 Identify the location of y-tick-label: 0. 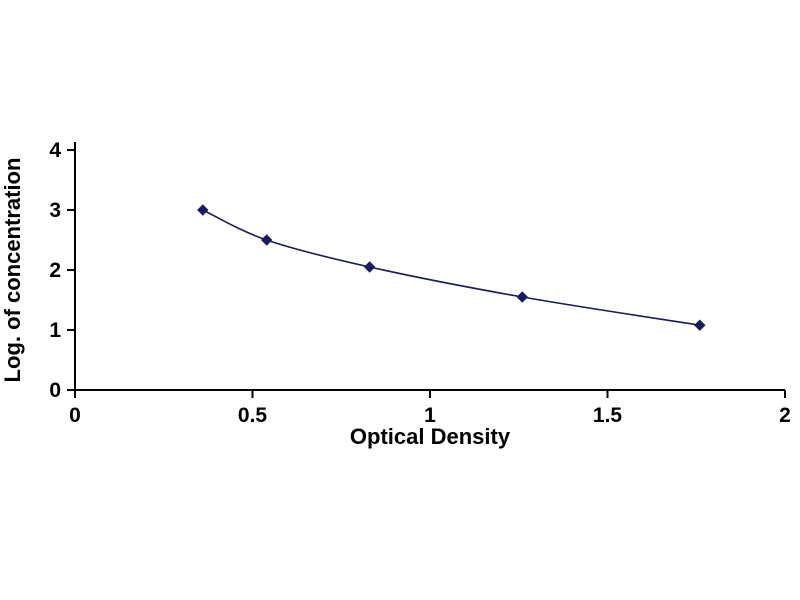
(55, 390).